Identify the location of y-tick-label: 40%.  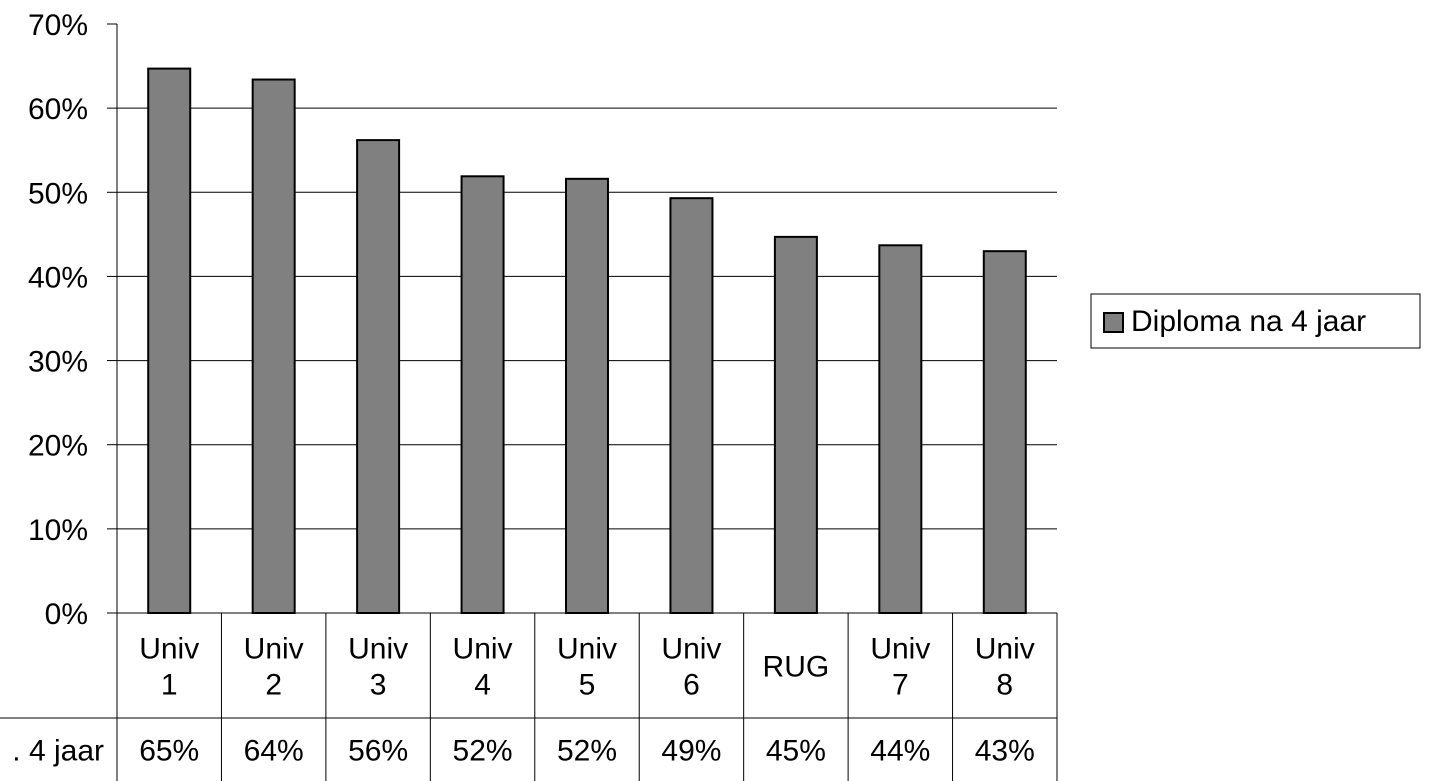
(58, 277).